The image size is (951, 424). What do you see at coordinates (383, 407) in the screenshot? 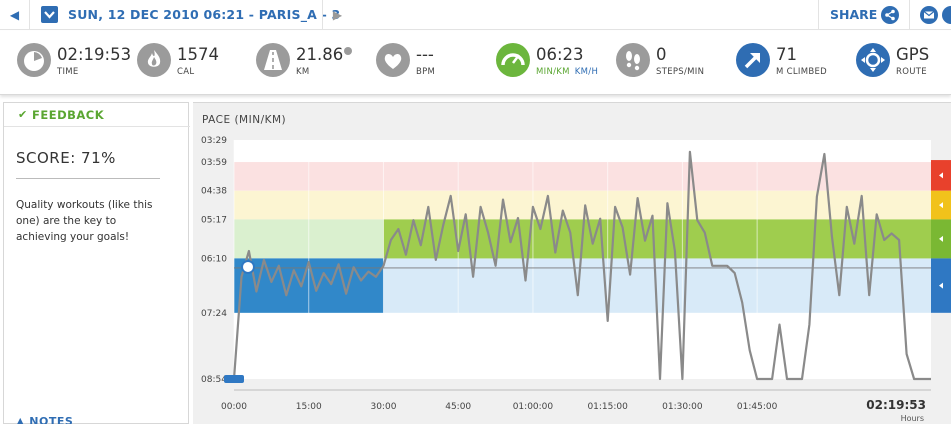
I see `x-tick-label: 30:00` at bounding box center [383, 407].